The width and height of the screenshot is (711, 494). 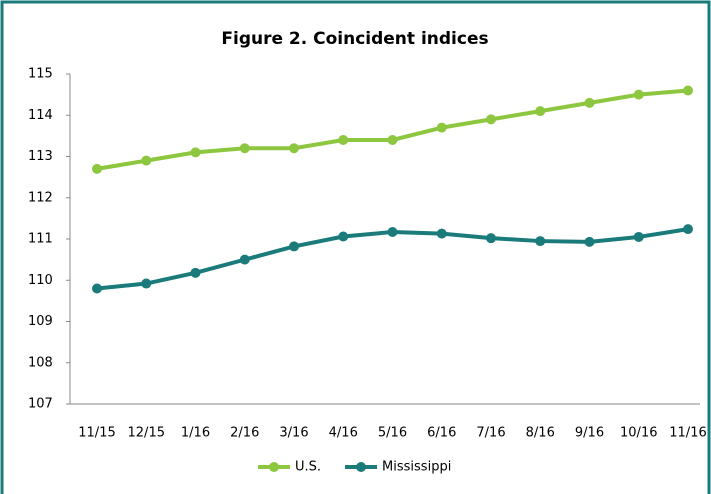 I want to click on x-tick-label: 12/15, so click(x=146, y=433).